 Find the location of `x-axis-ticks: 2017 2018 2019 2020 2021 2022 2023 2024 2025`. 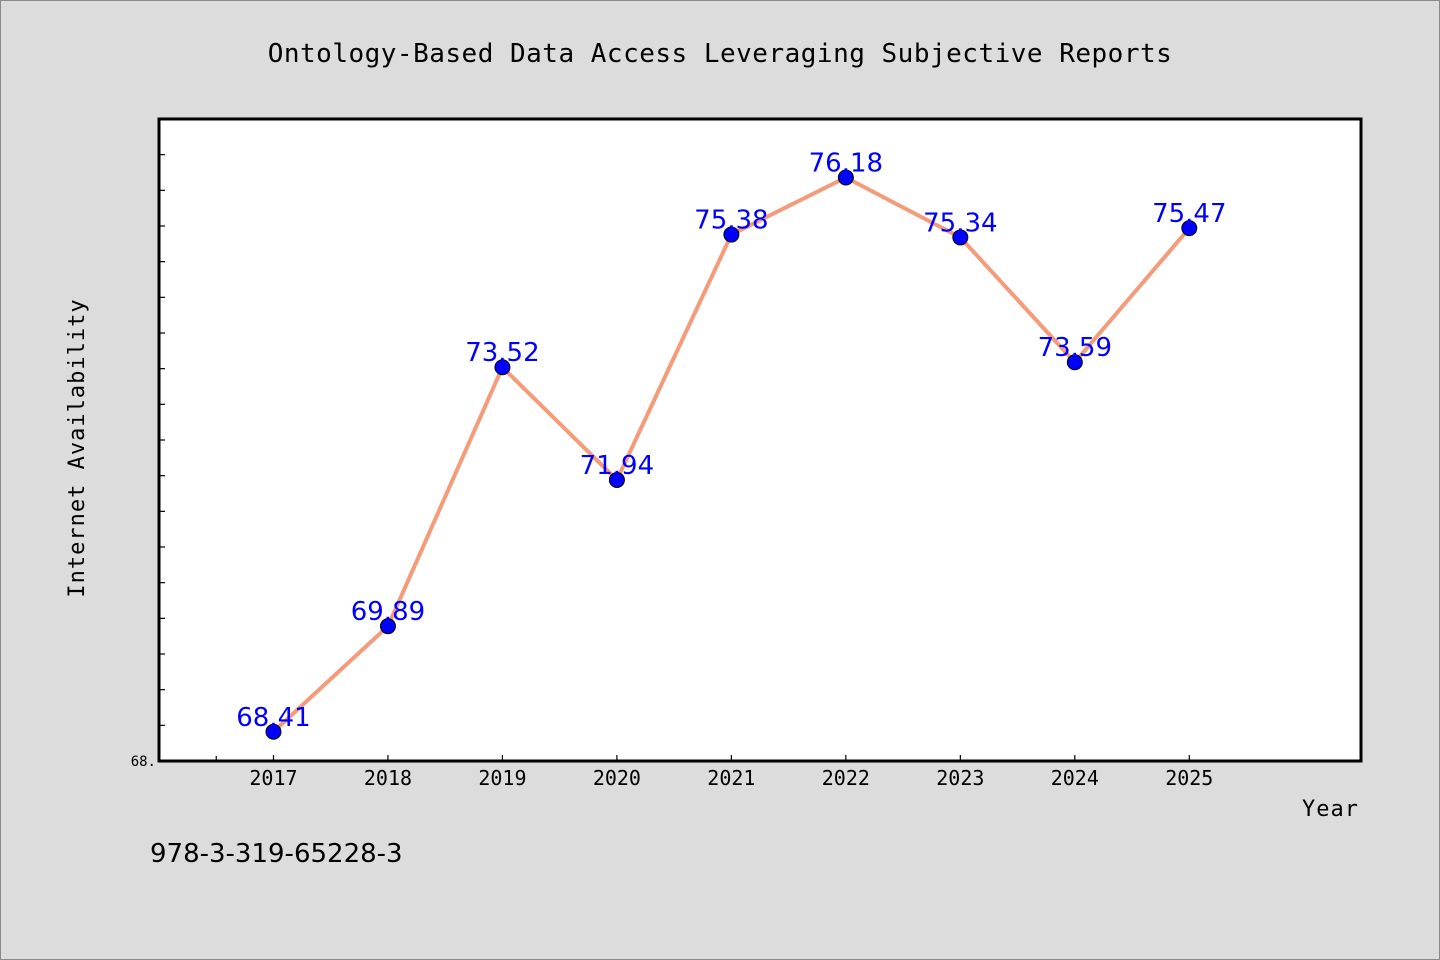

x-axis-ticks: 2017 2018 2019 2020 2021 2022 2023 2024 2025 is located at coordinates (714, 772).